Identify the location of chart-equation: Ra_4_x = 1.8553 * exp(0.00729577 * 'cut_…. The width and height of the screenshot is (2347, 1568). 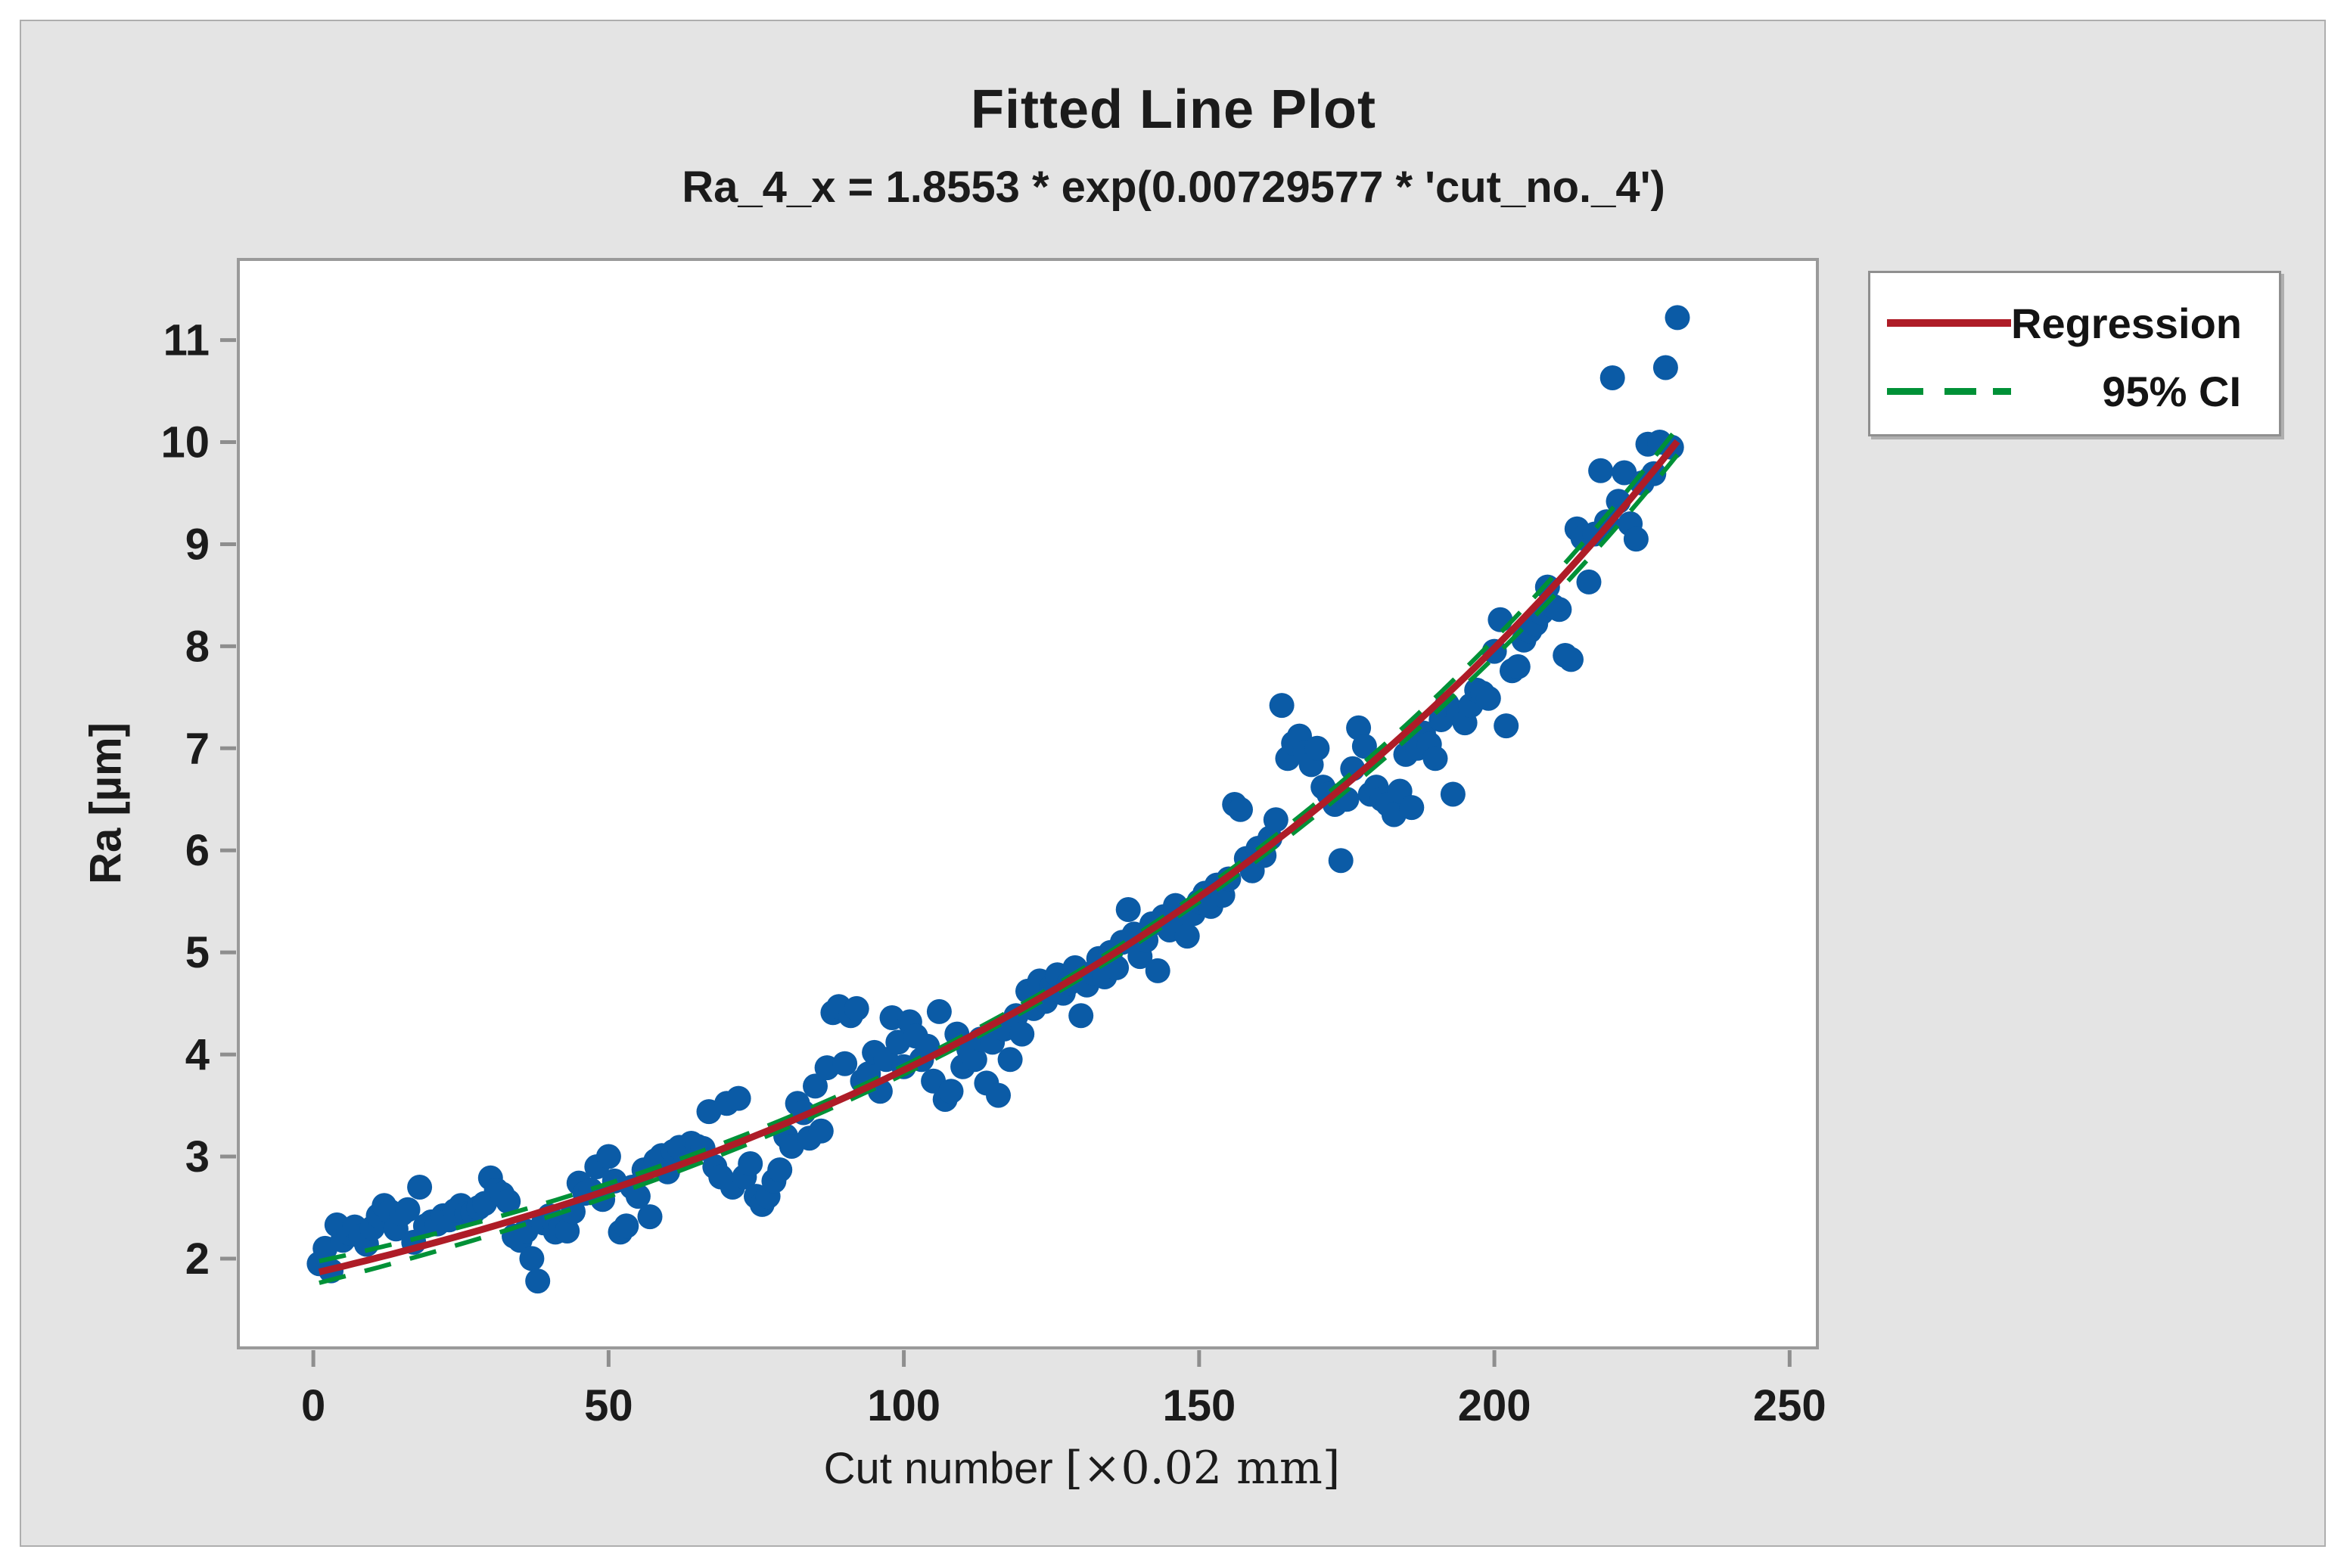
(1173, 188).